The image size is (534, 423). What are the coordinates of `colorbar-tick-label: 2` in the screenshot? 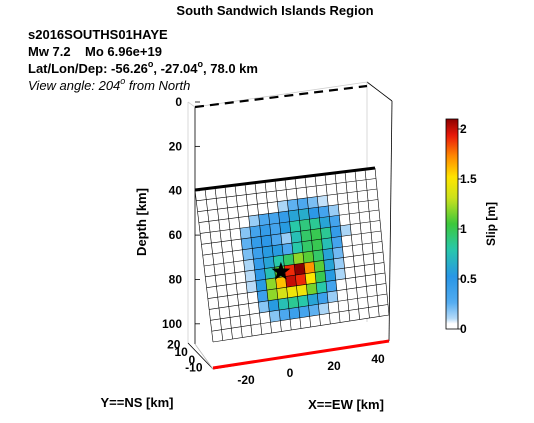 It's located at (463, 129).